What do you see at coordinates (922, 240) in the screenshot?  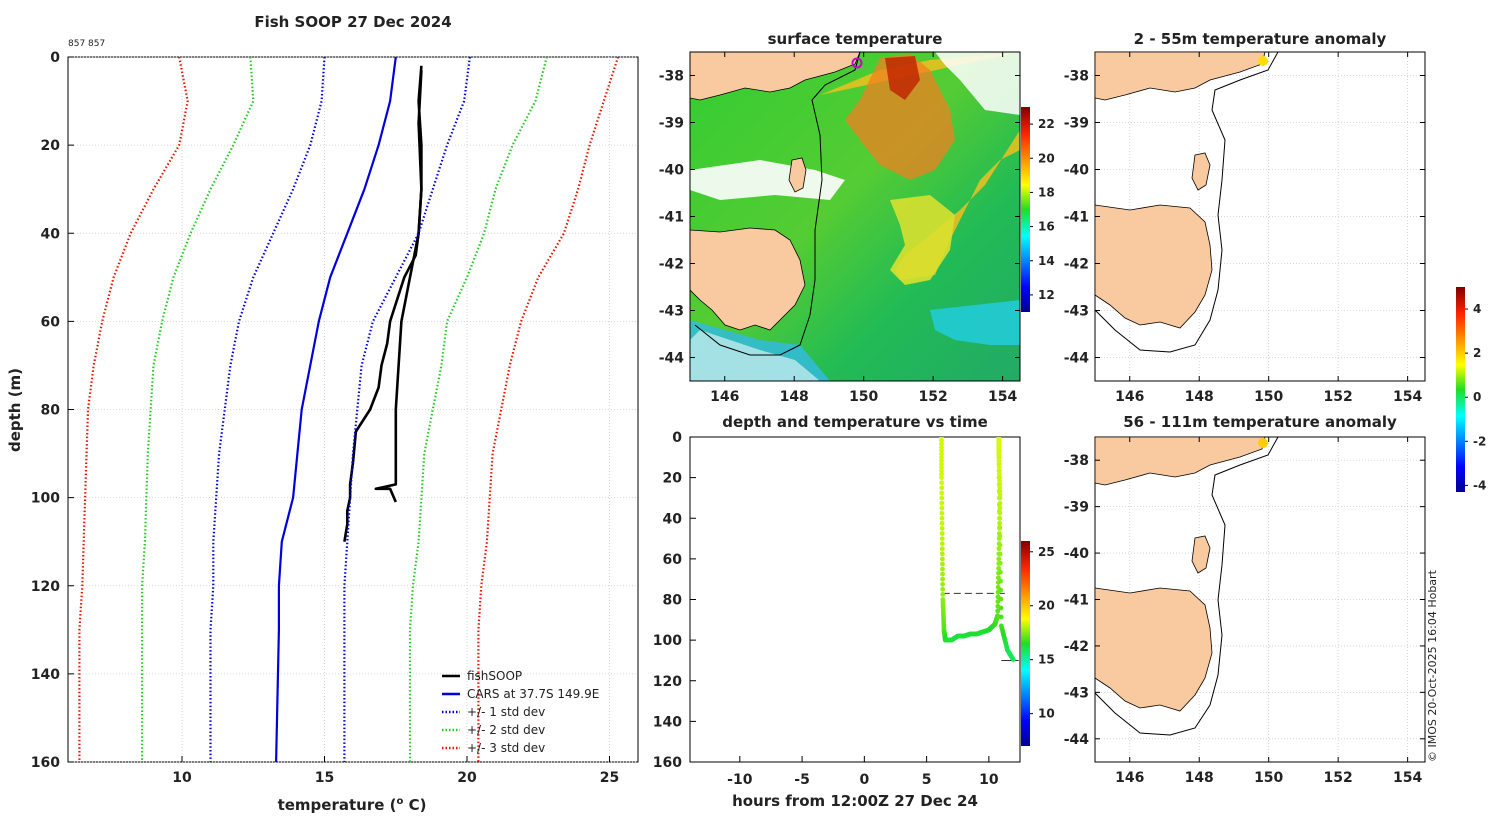 I see `sst-yellow-tongue` at bounding box center [922, 240].